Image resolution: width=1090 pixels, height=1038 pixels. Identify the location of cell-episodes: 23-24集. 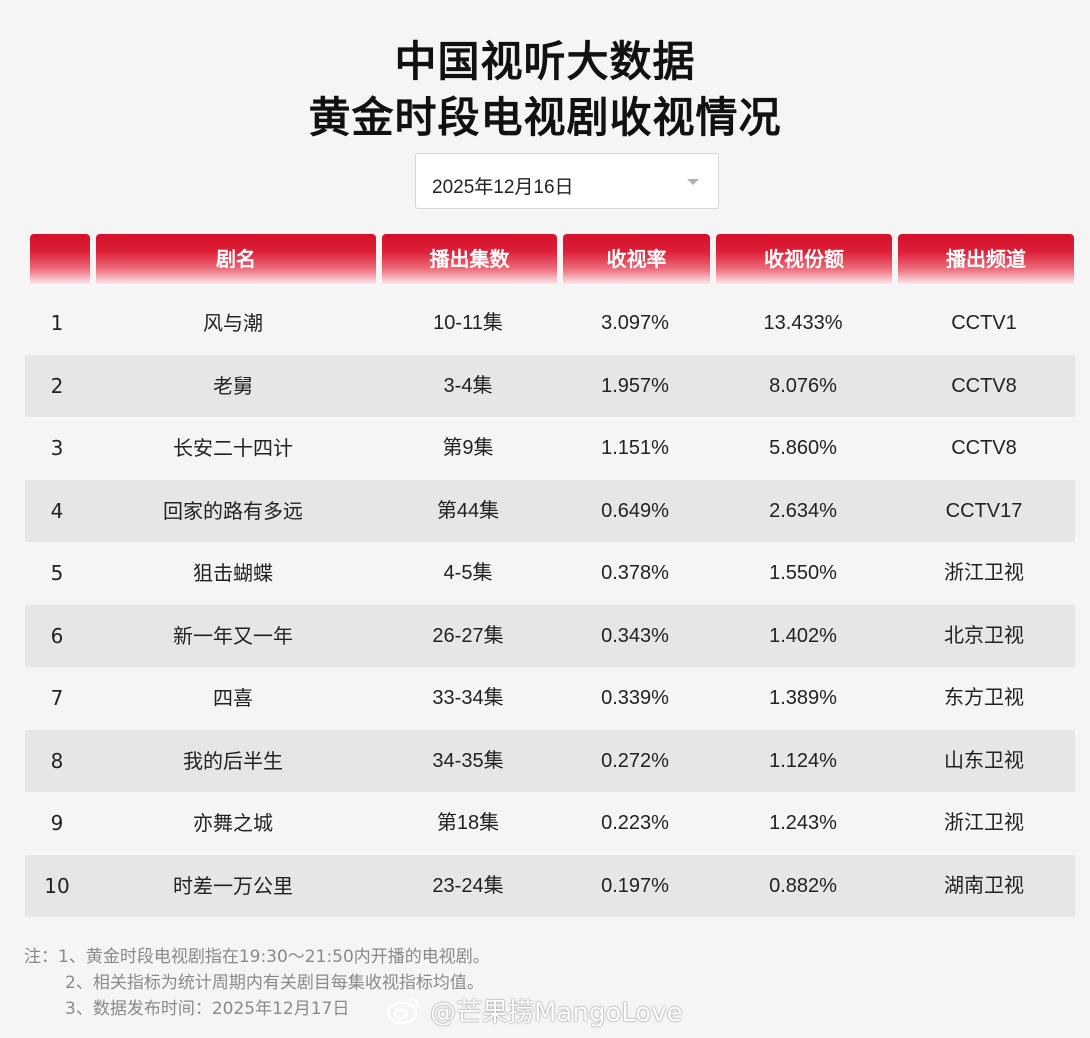
(468, 885).